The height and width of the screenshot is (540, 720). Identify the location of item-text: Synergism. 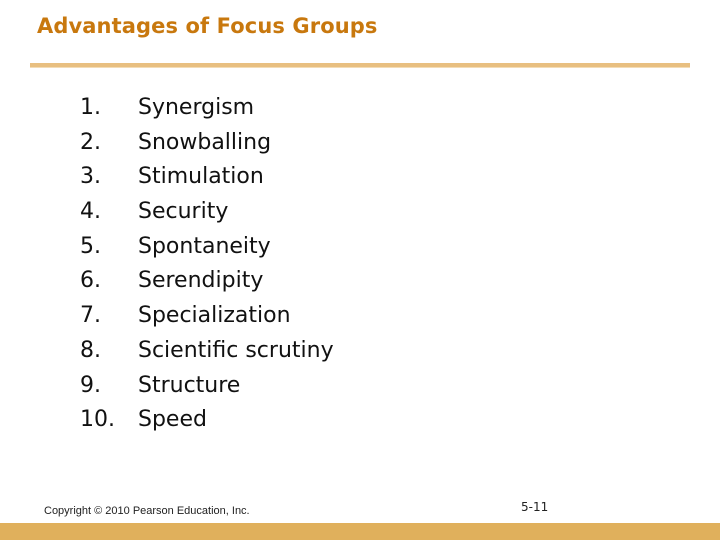
(196, 107).